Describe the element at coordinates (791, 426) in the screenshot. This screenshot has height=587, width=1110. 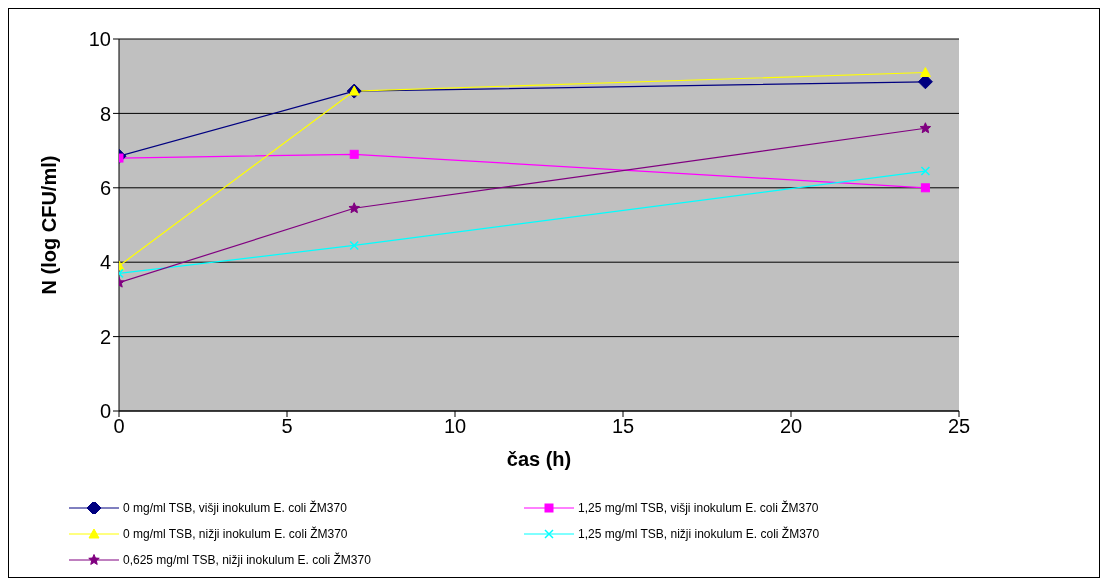
I see `x-tick-label: 20` at that location.